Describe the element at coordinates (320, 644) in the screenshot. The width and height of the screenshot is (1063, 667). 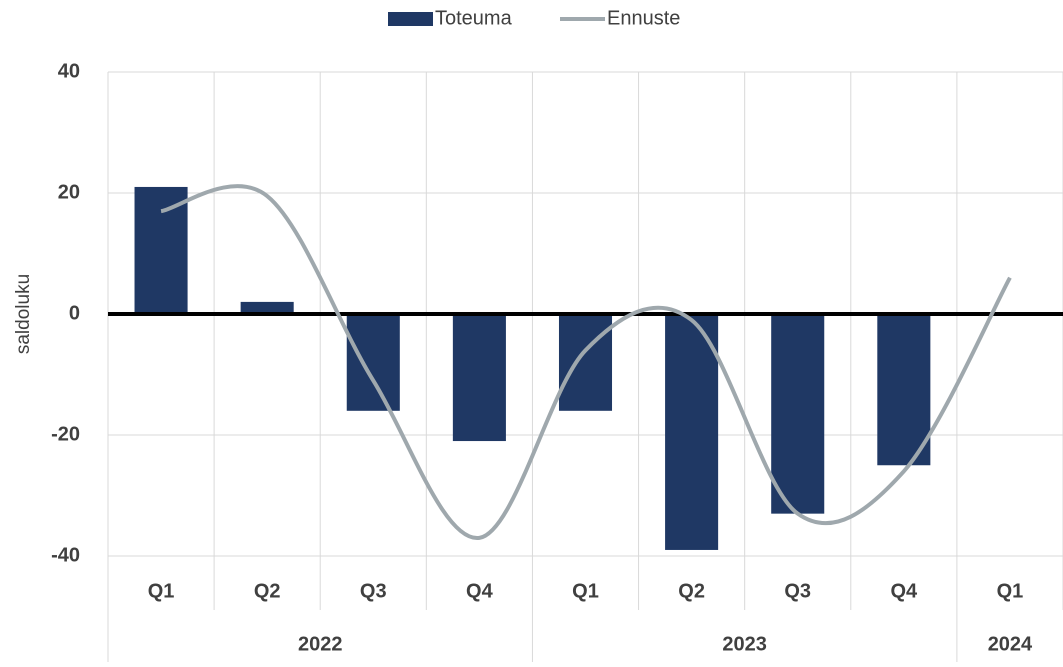
I see `group-label: 2022` at that location.